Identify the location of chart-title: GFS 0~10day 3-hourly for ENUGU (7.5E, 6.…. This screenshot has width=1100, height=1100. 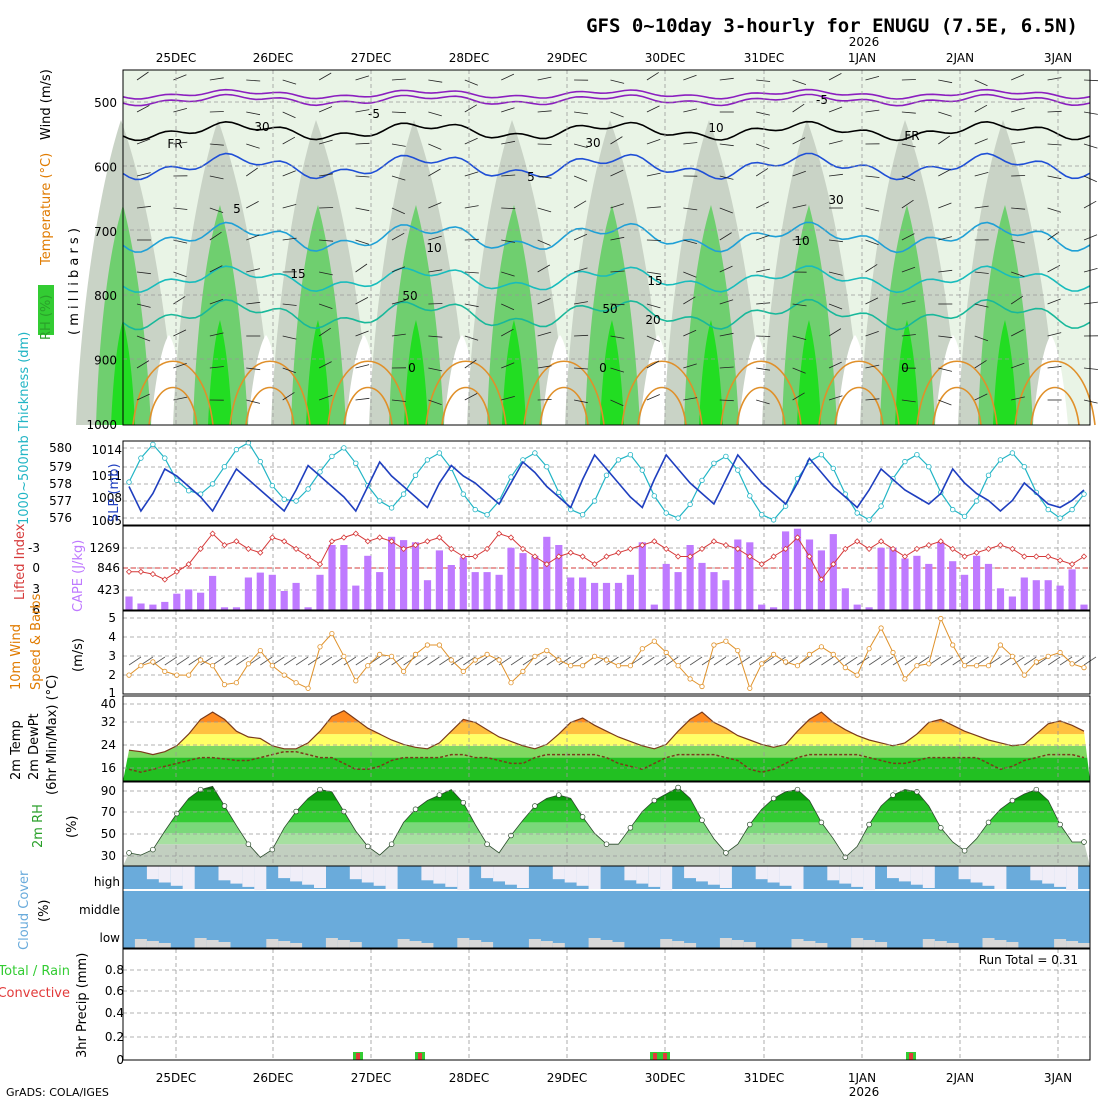
(832, 26).